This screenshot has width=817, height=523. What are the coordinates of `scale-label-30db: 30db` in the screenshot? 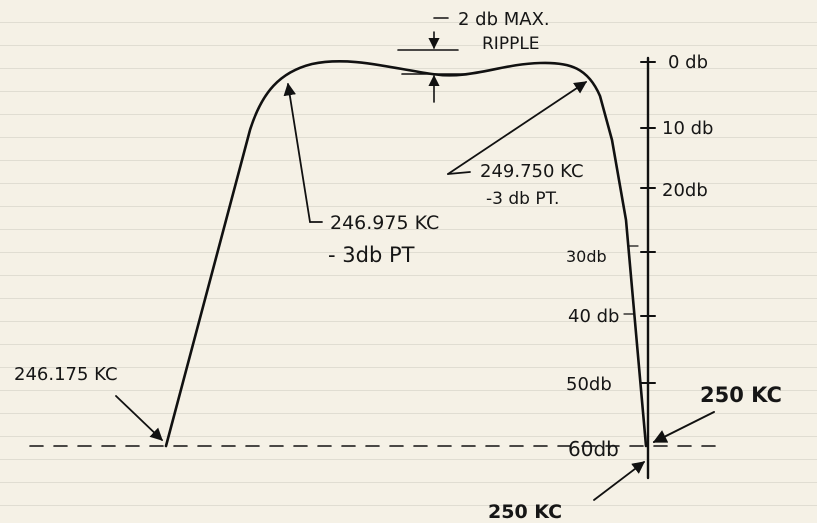 It's located at (586, 256).